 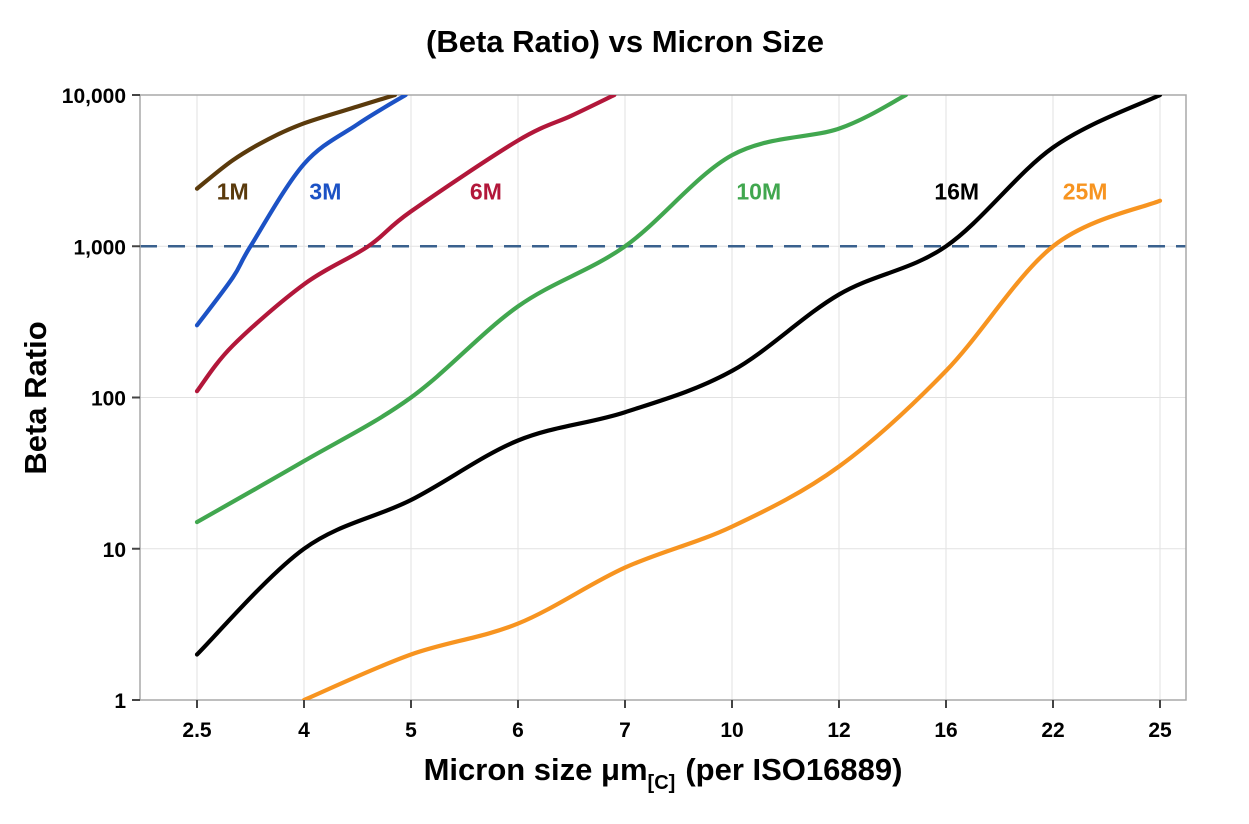 I want to click on ytick-label-1,000: 1,000, so click(x=99, y=247).